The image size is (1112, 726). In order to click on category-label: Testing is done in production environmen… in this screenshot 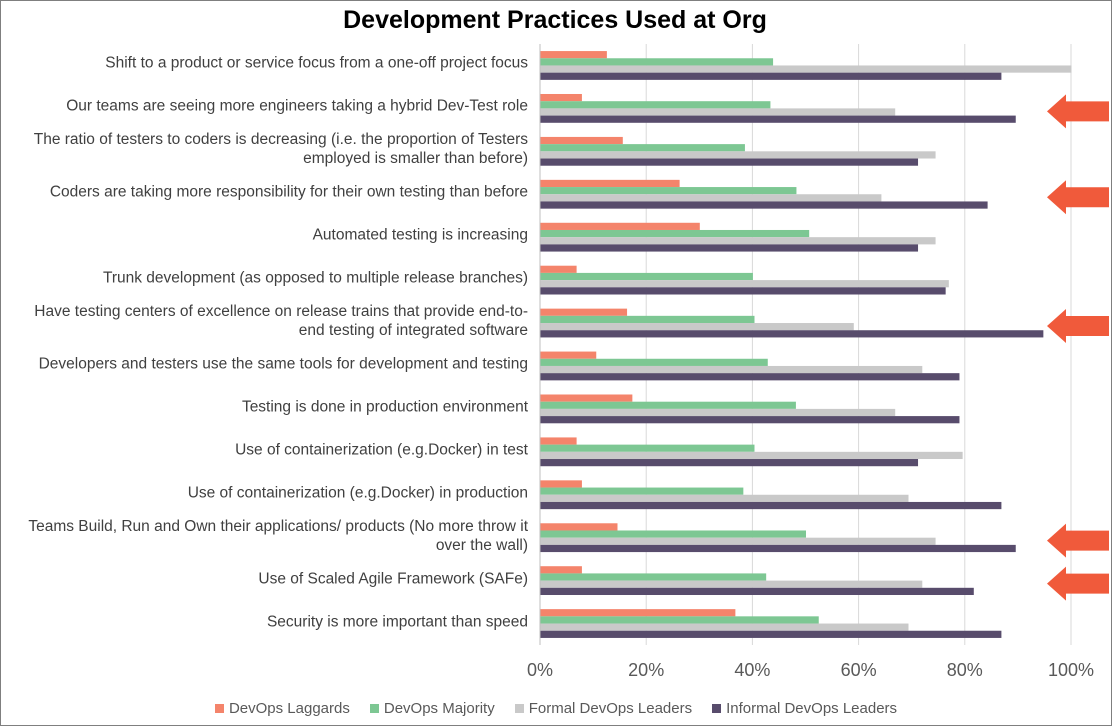, I will do `click(384, 407)`.